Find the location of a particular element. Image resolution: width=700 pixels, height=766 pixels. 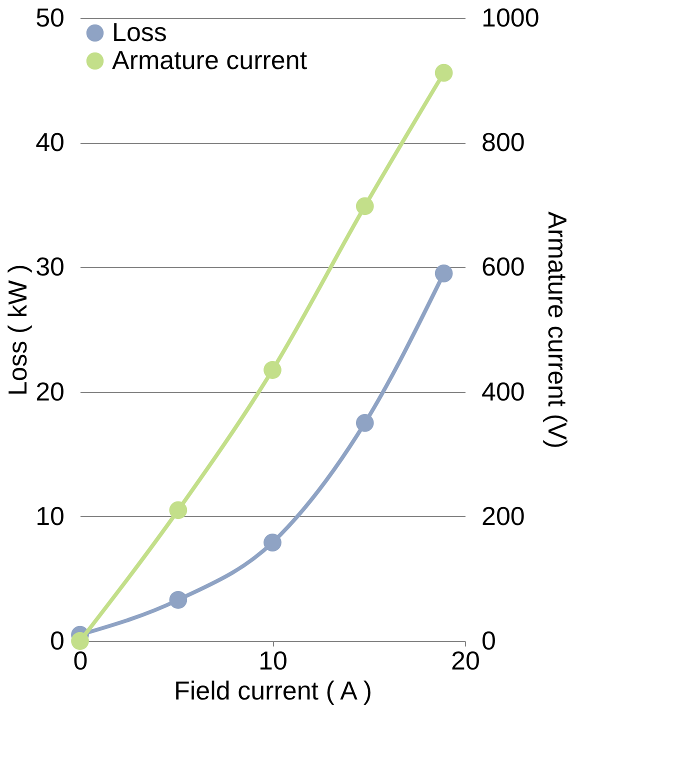

x-axis-title: Field current ( A ) is located at coordinates (273, 691).